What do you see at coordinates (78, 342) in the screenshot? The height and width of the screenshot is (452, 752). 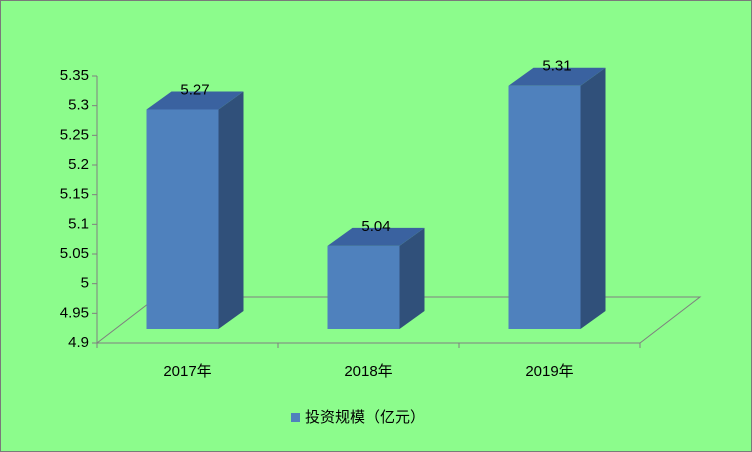 I see `y-tick-label: 4.9` at bounding box center [78, 342].